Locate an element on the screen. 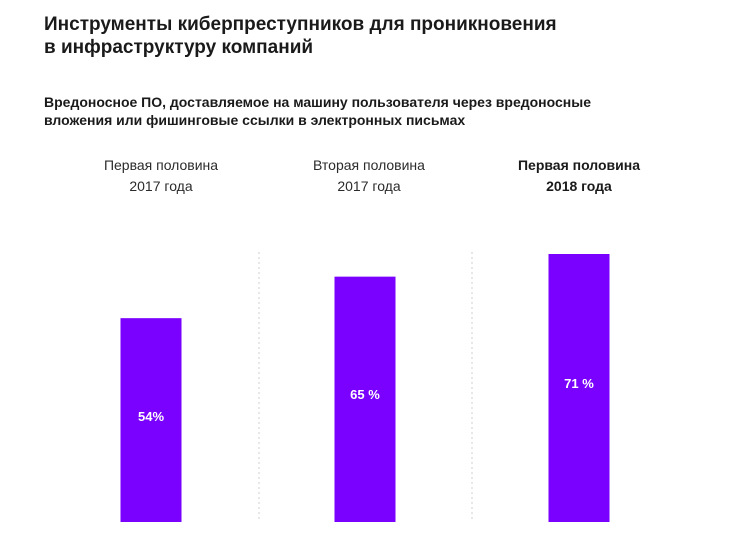 This screenshot has width=735, height=541. category-label-h1-2018: Первая половина 2018 года is located at coordinates (579, 175).